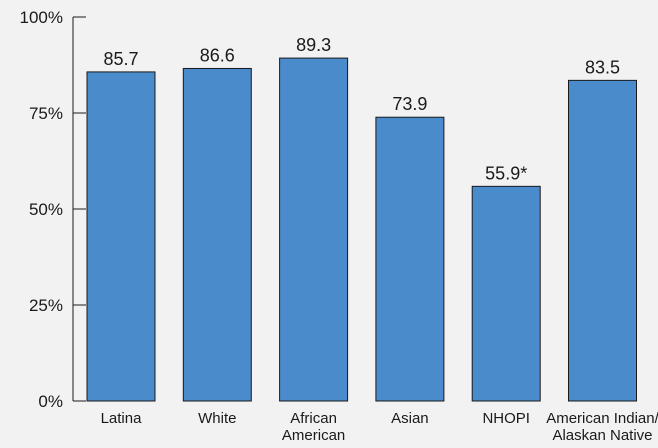 This screenshot has width=658, height=448. I want to click on data-label: 85.7, so click(120, 59).